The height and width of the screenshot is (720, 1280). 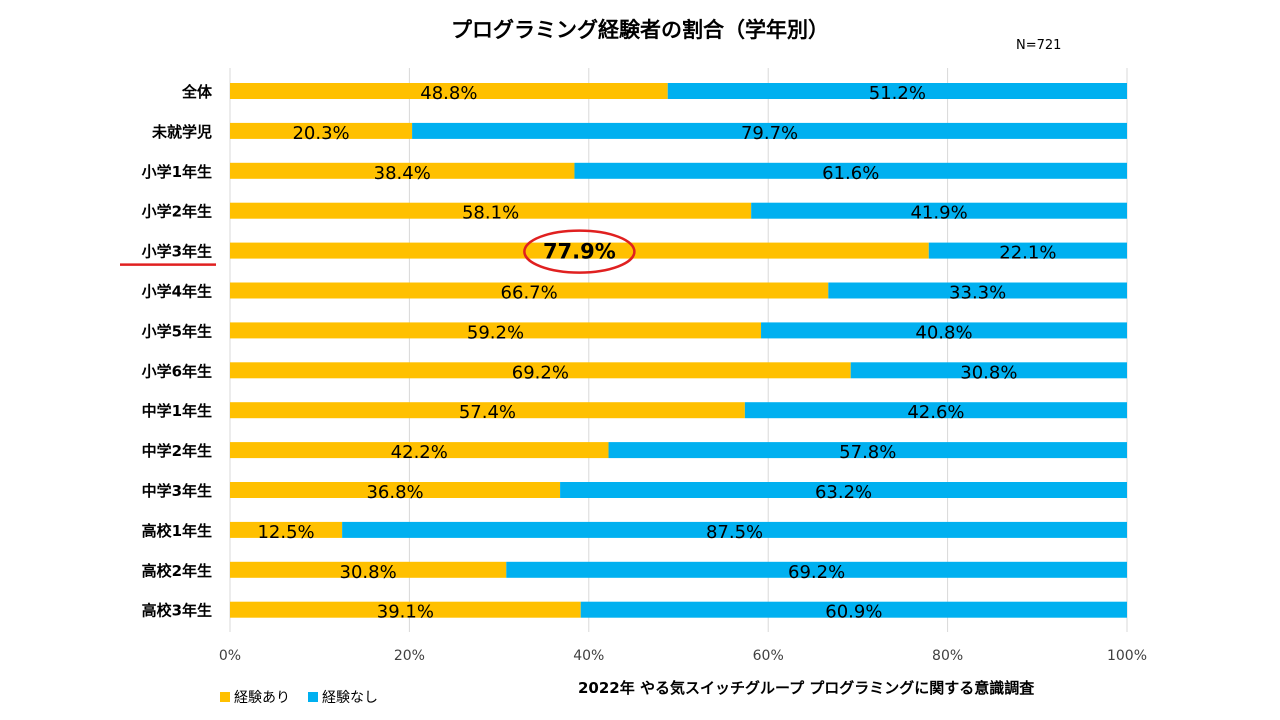 I want to click on sample-size: N=721, so click(x=1039, y=45).